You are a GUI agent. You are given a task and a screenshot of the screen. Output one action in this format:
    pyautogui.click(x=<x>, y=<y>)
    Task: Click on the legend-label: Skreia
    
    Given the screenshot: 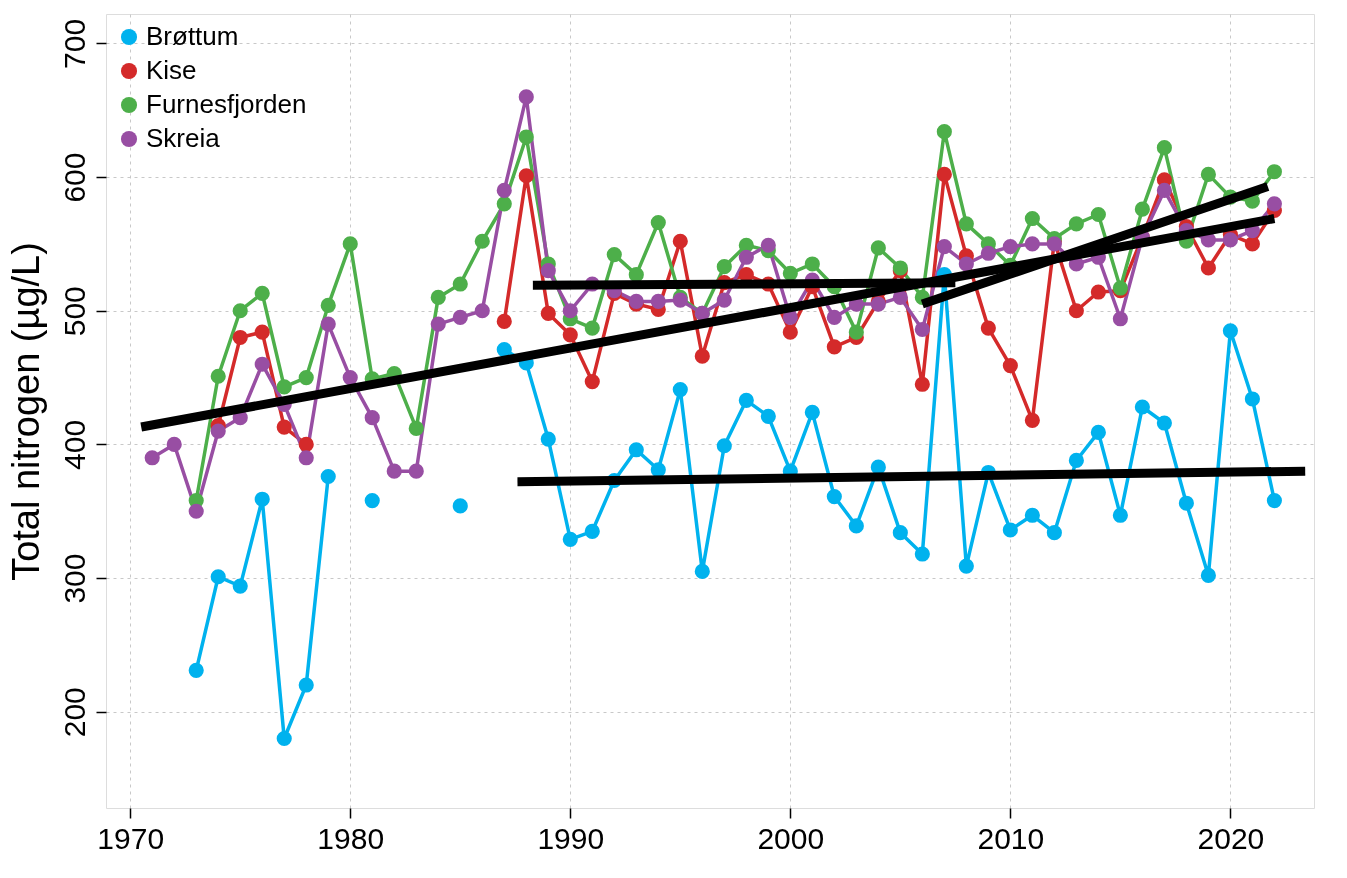 What is the action you would take?
    pyautogui.click(x=183, y=138)
    